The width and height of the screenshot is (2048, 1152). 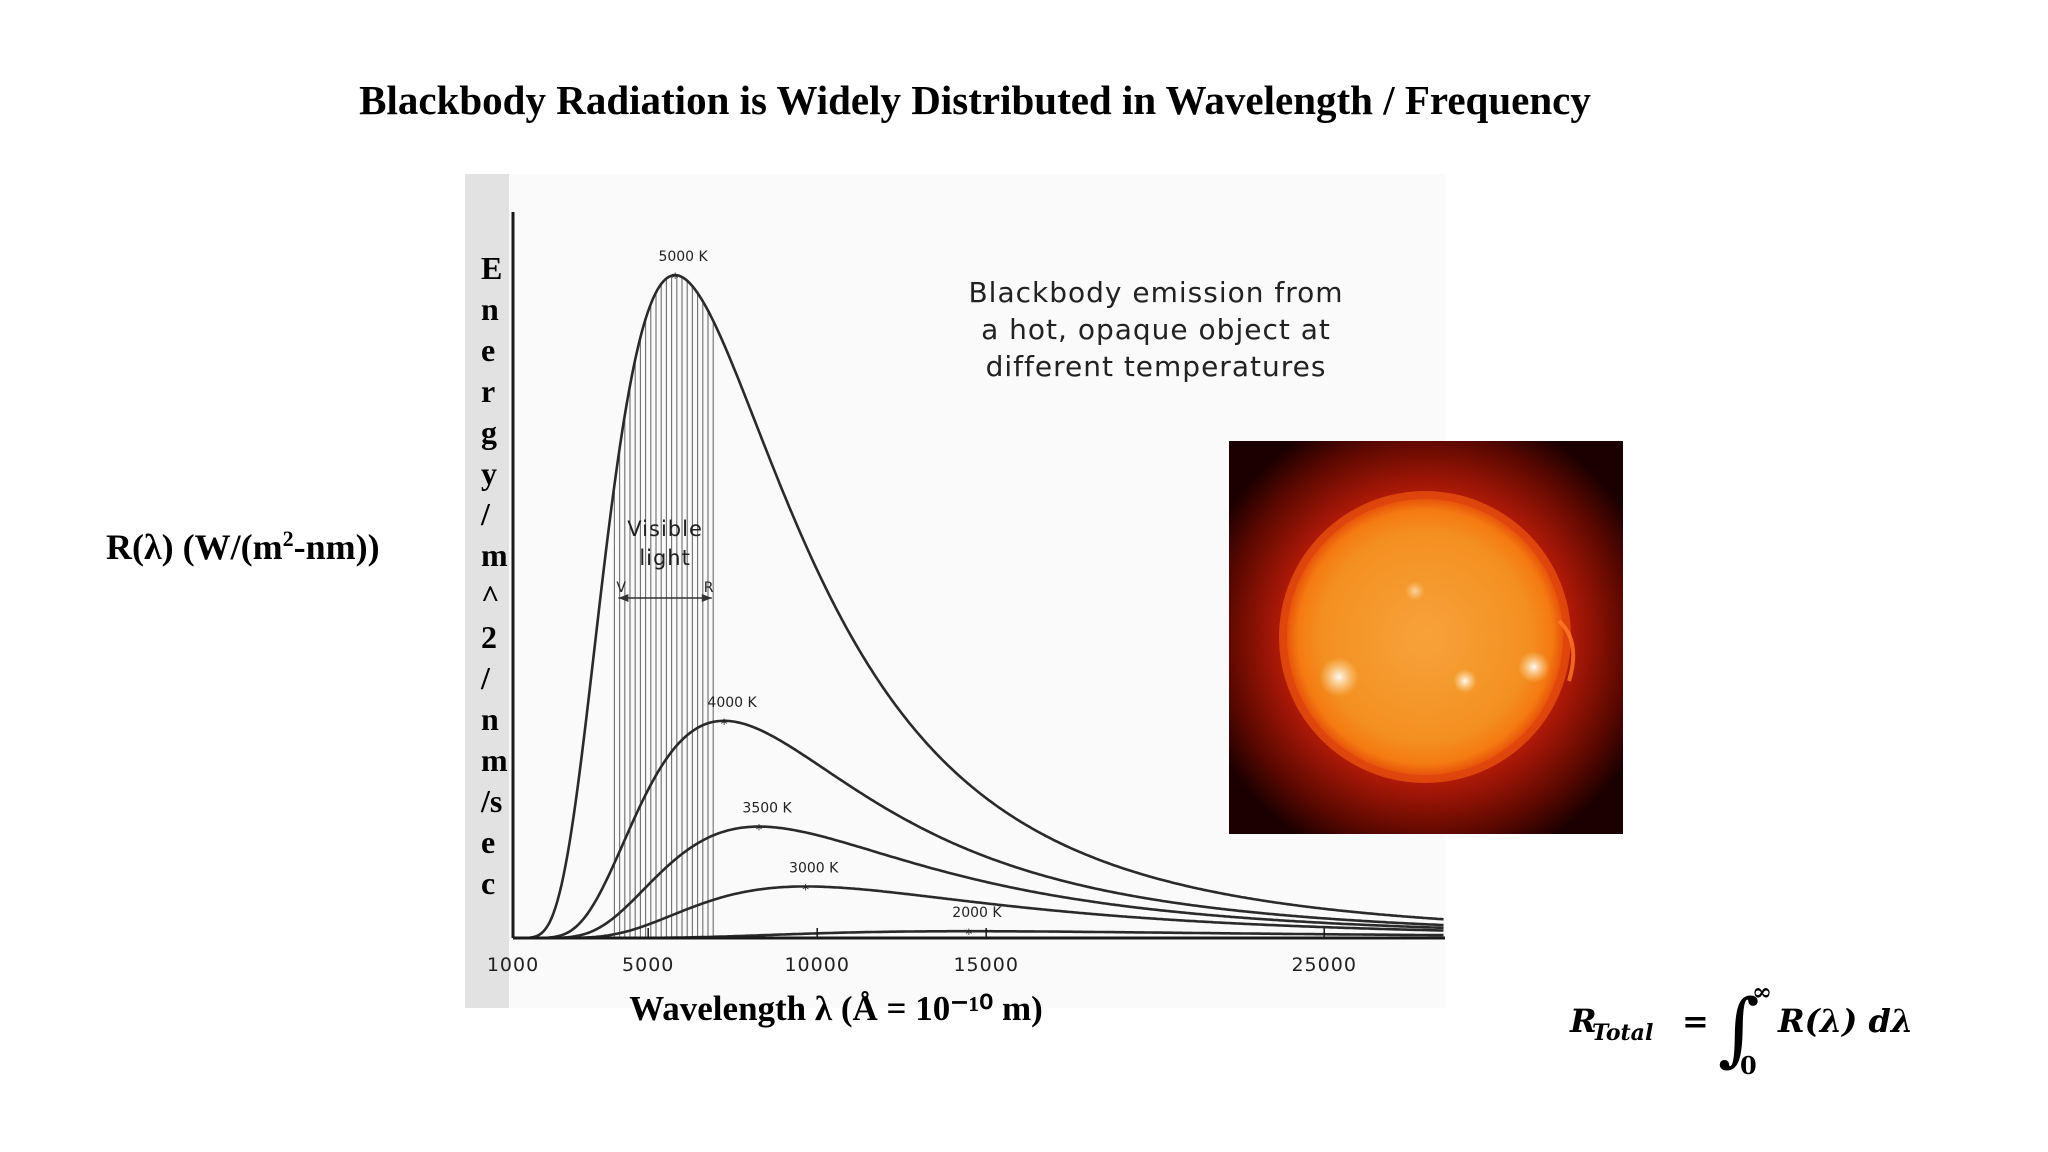 What do you see at coordinates (921, 952) in the screenshot?
I see `x-ticks: 1000 5000 10000 15000 25000` at bounding box center [921, 952].